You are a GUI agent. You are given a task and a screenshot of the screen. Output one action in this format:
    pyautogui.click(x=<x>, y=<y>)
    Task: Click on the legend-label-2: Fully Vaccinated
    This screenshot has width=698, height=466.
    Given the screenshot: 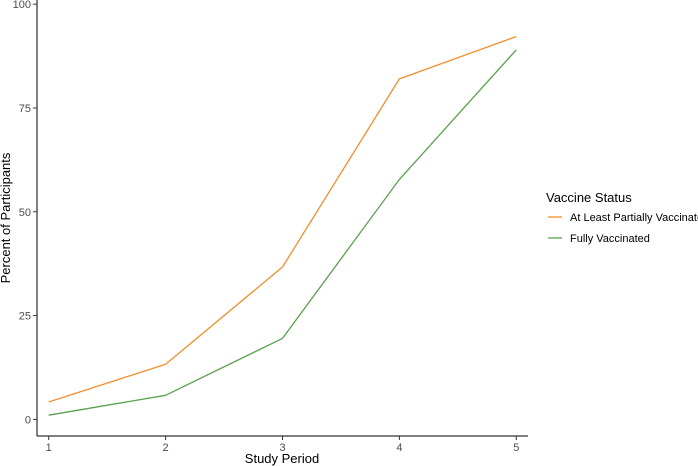 What is the action you would take?
    pyautogui.click(x=610, y=239)
    